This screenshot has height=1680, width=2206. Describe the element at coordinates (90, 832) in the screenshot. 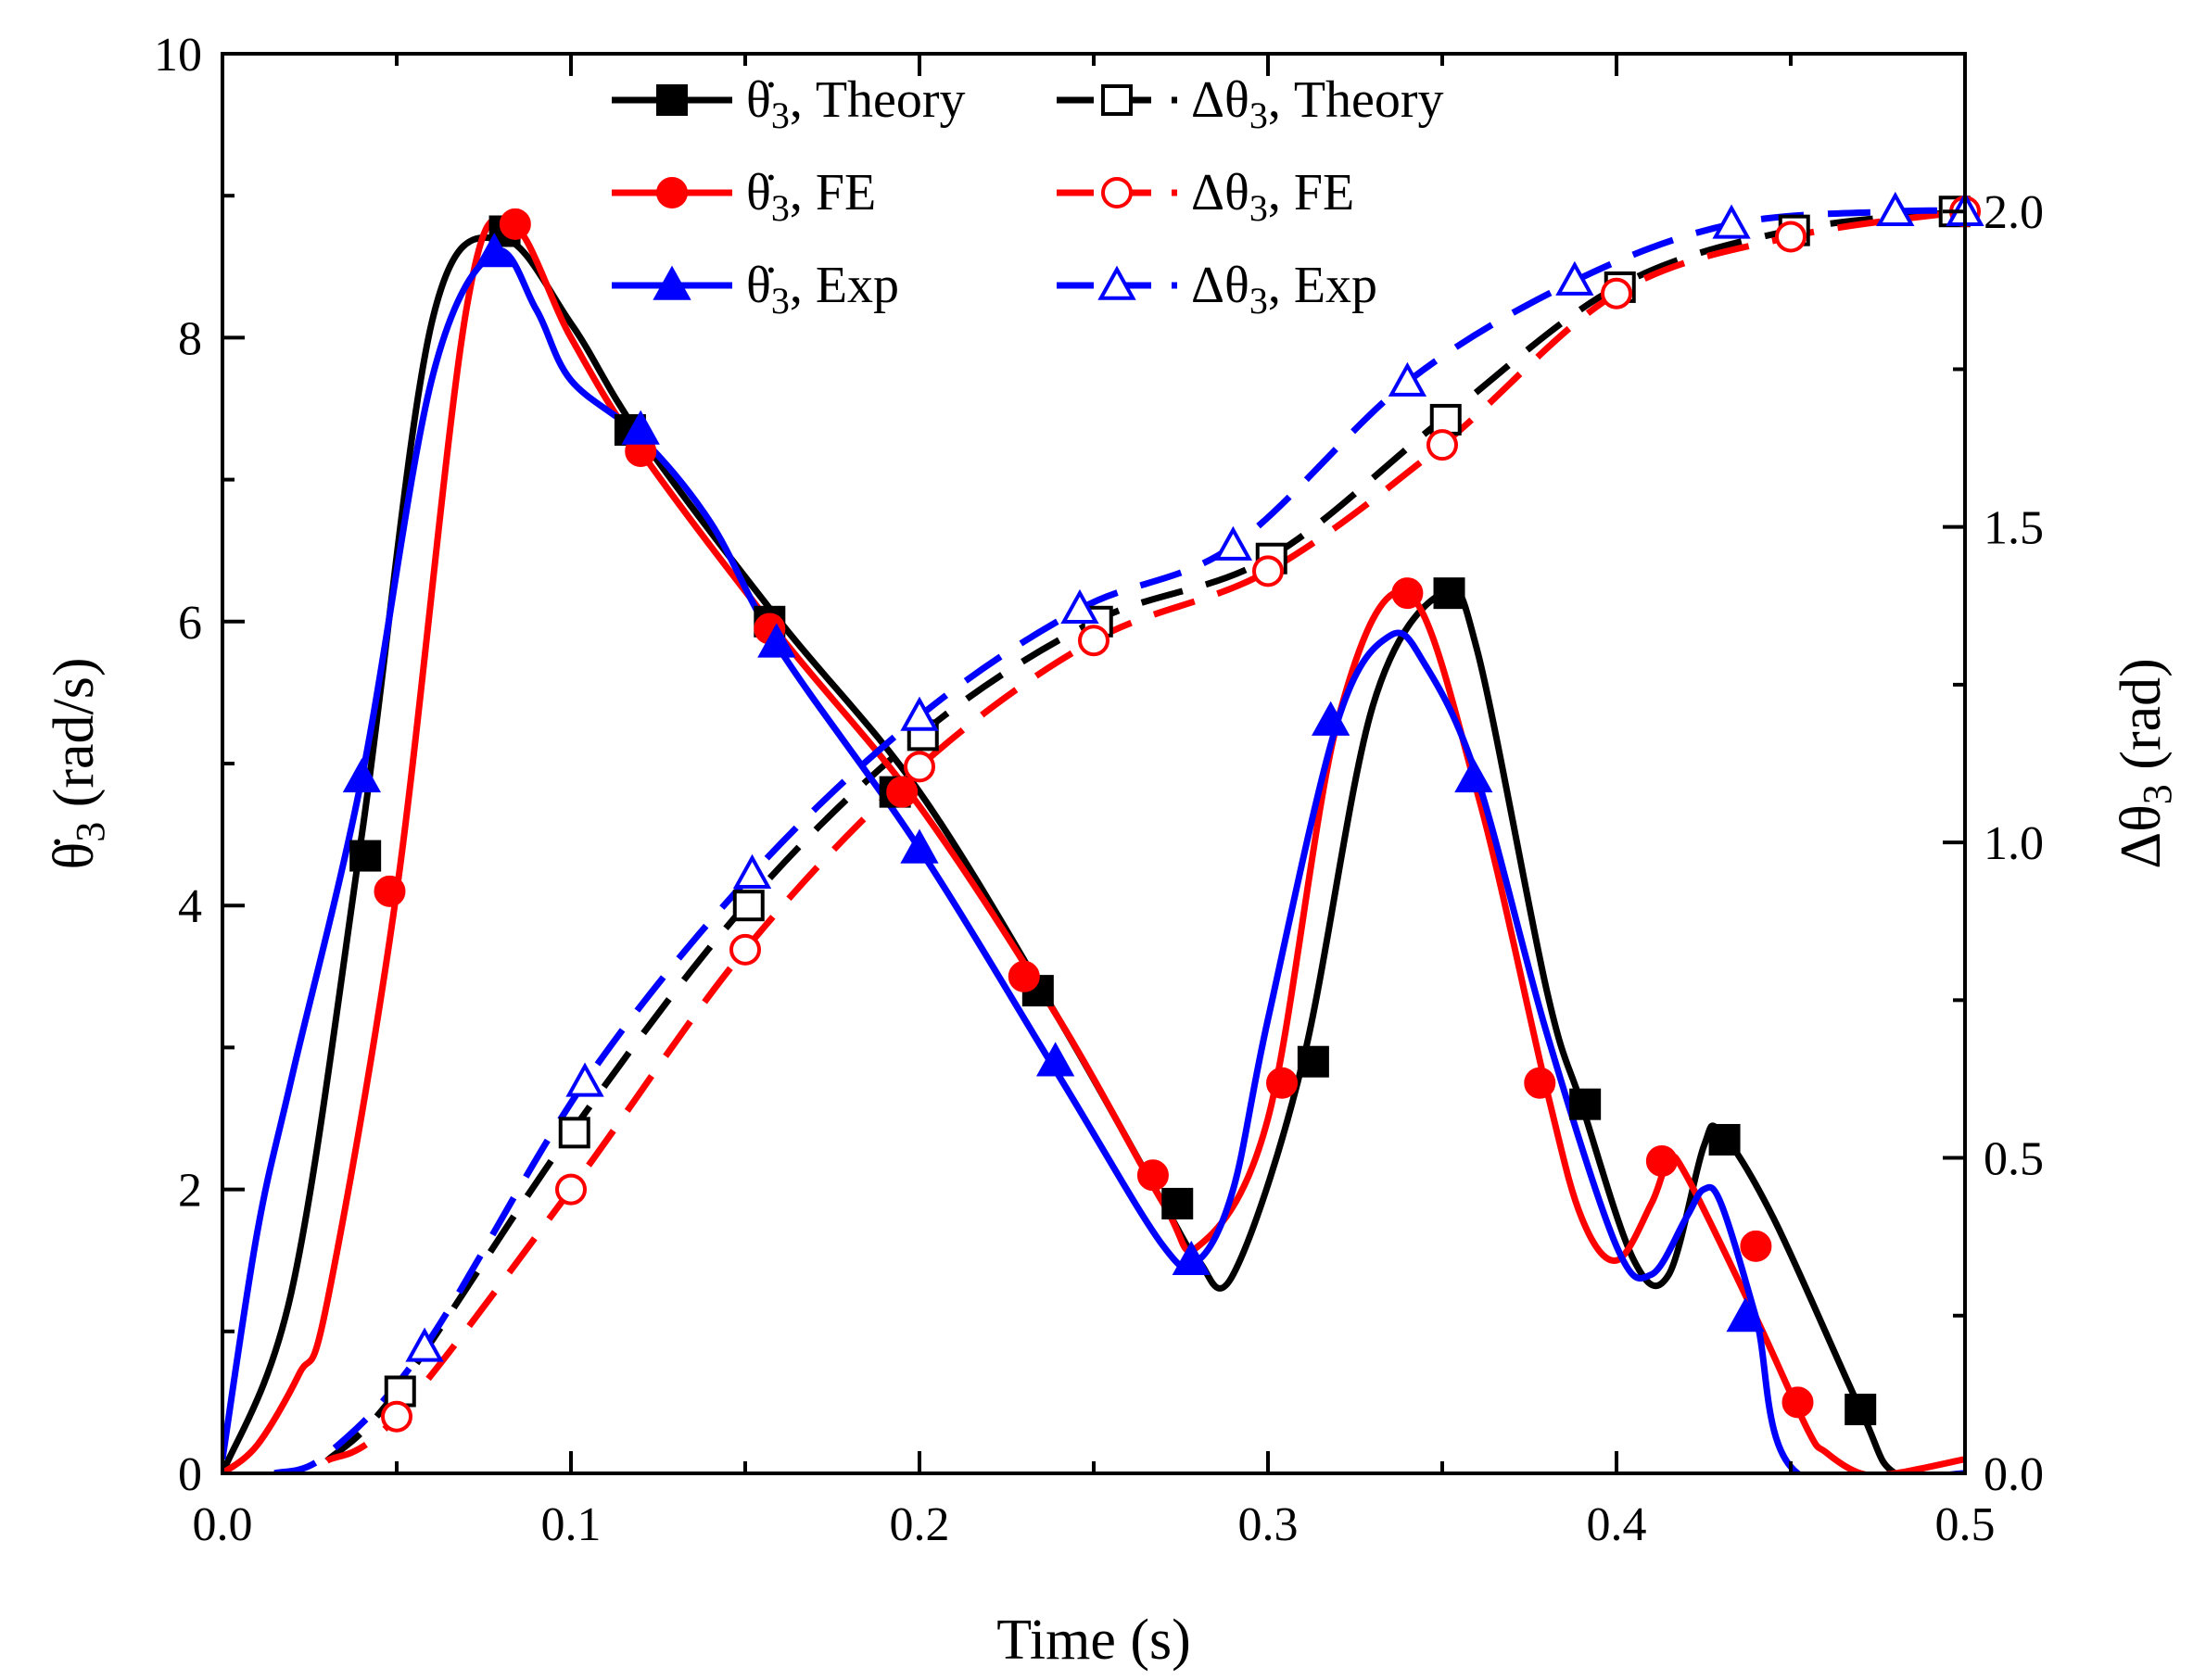

I see `y-left-title-sub: 3` at that location.